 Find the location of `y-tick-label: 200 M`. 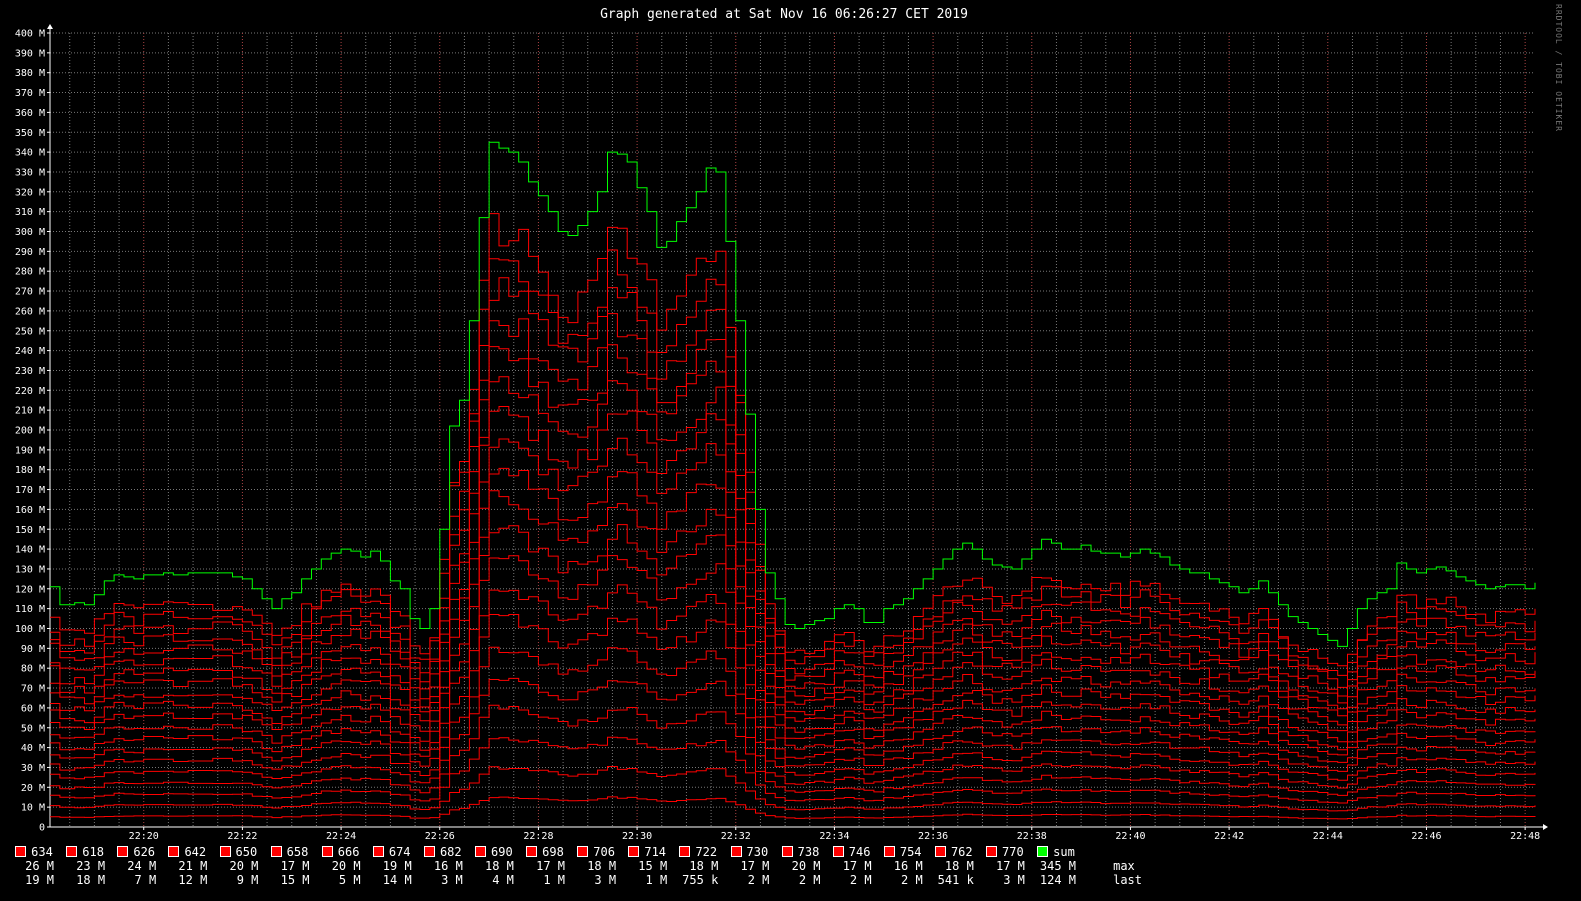

y-tick-label: 200 M is located at coordinates (30, 431).